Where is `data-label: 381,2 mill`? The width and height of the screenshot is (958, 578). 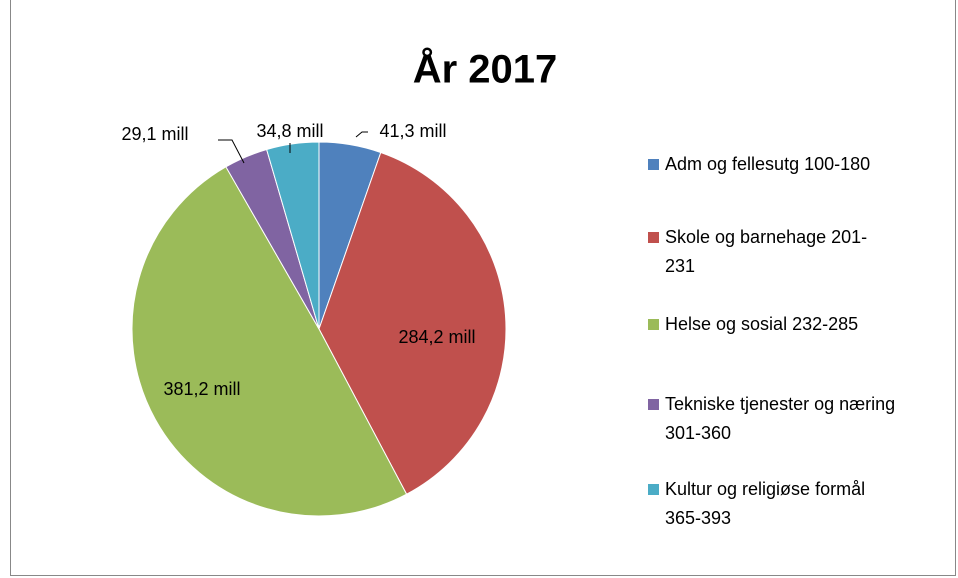 data-label: 381,2 mill is located at coordinates (201, 389).